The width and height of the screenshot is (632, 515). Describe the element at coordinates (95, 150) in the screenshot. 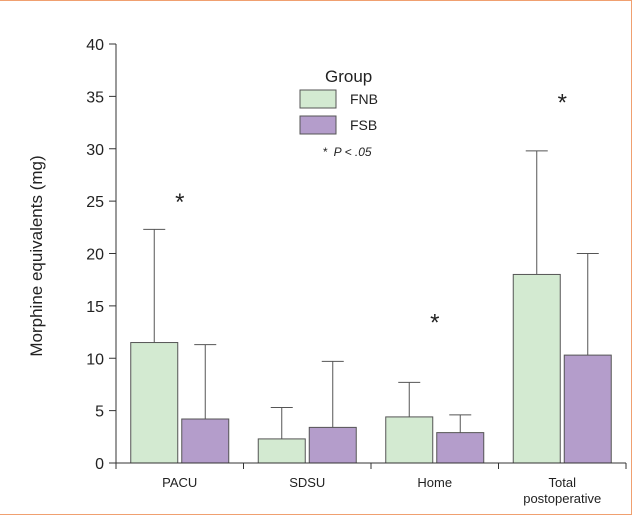

I see `y-tick-label: 30` at that location.